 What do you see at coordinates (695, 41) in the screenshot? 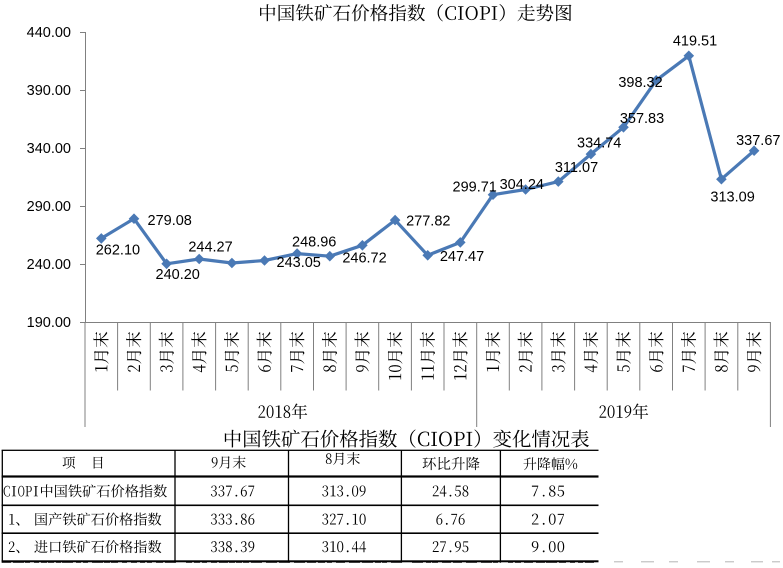
I see `svg-text: 419.51` at bounding box center [695, 41].